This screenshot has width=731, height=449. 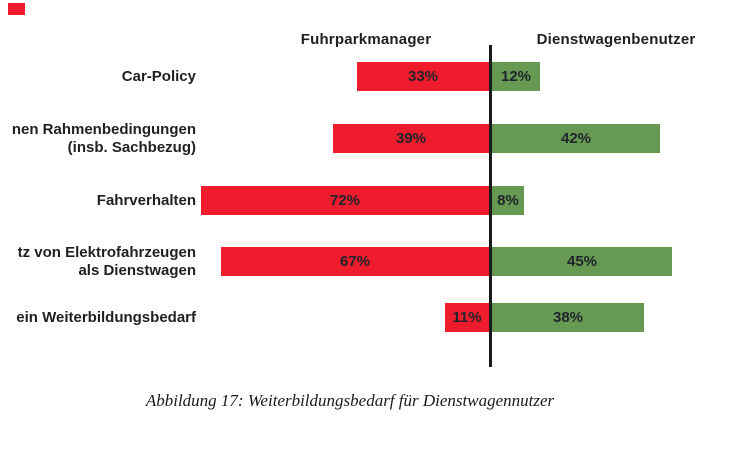 I want to click on value-label: 8%, so click(x=508, y=200).